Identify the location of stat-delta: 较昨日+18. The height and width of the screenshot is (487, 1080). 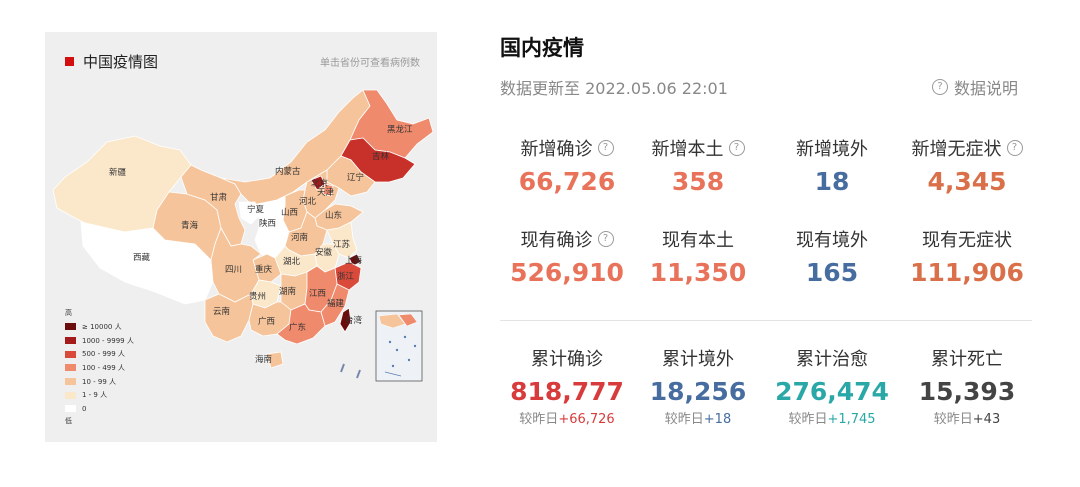
(698, 417).